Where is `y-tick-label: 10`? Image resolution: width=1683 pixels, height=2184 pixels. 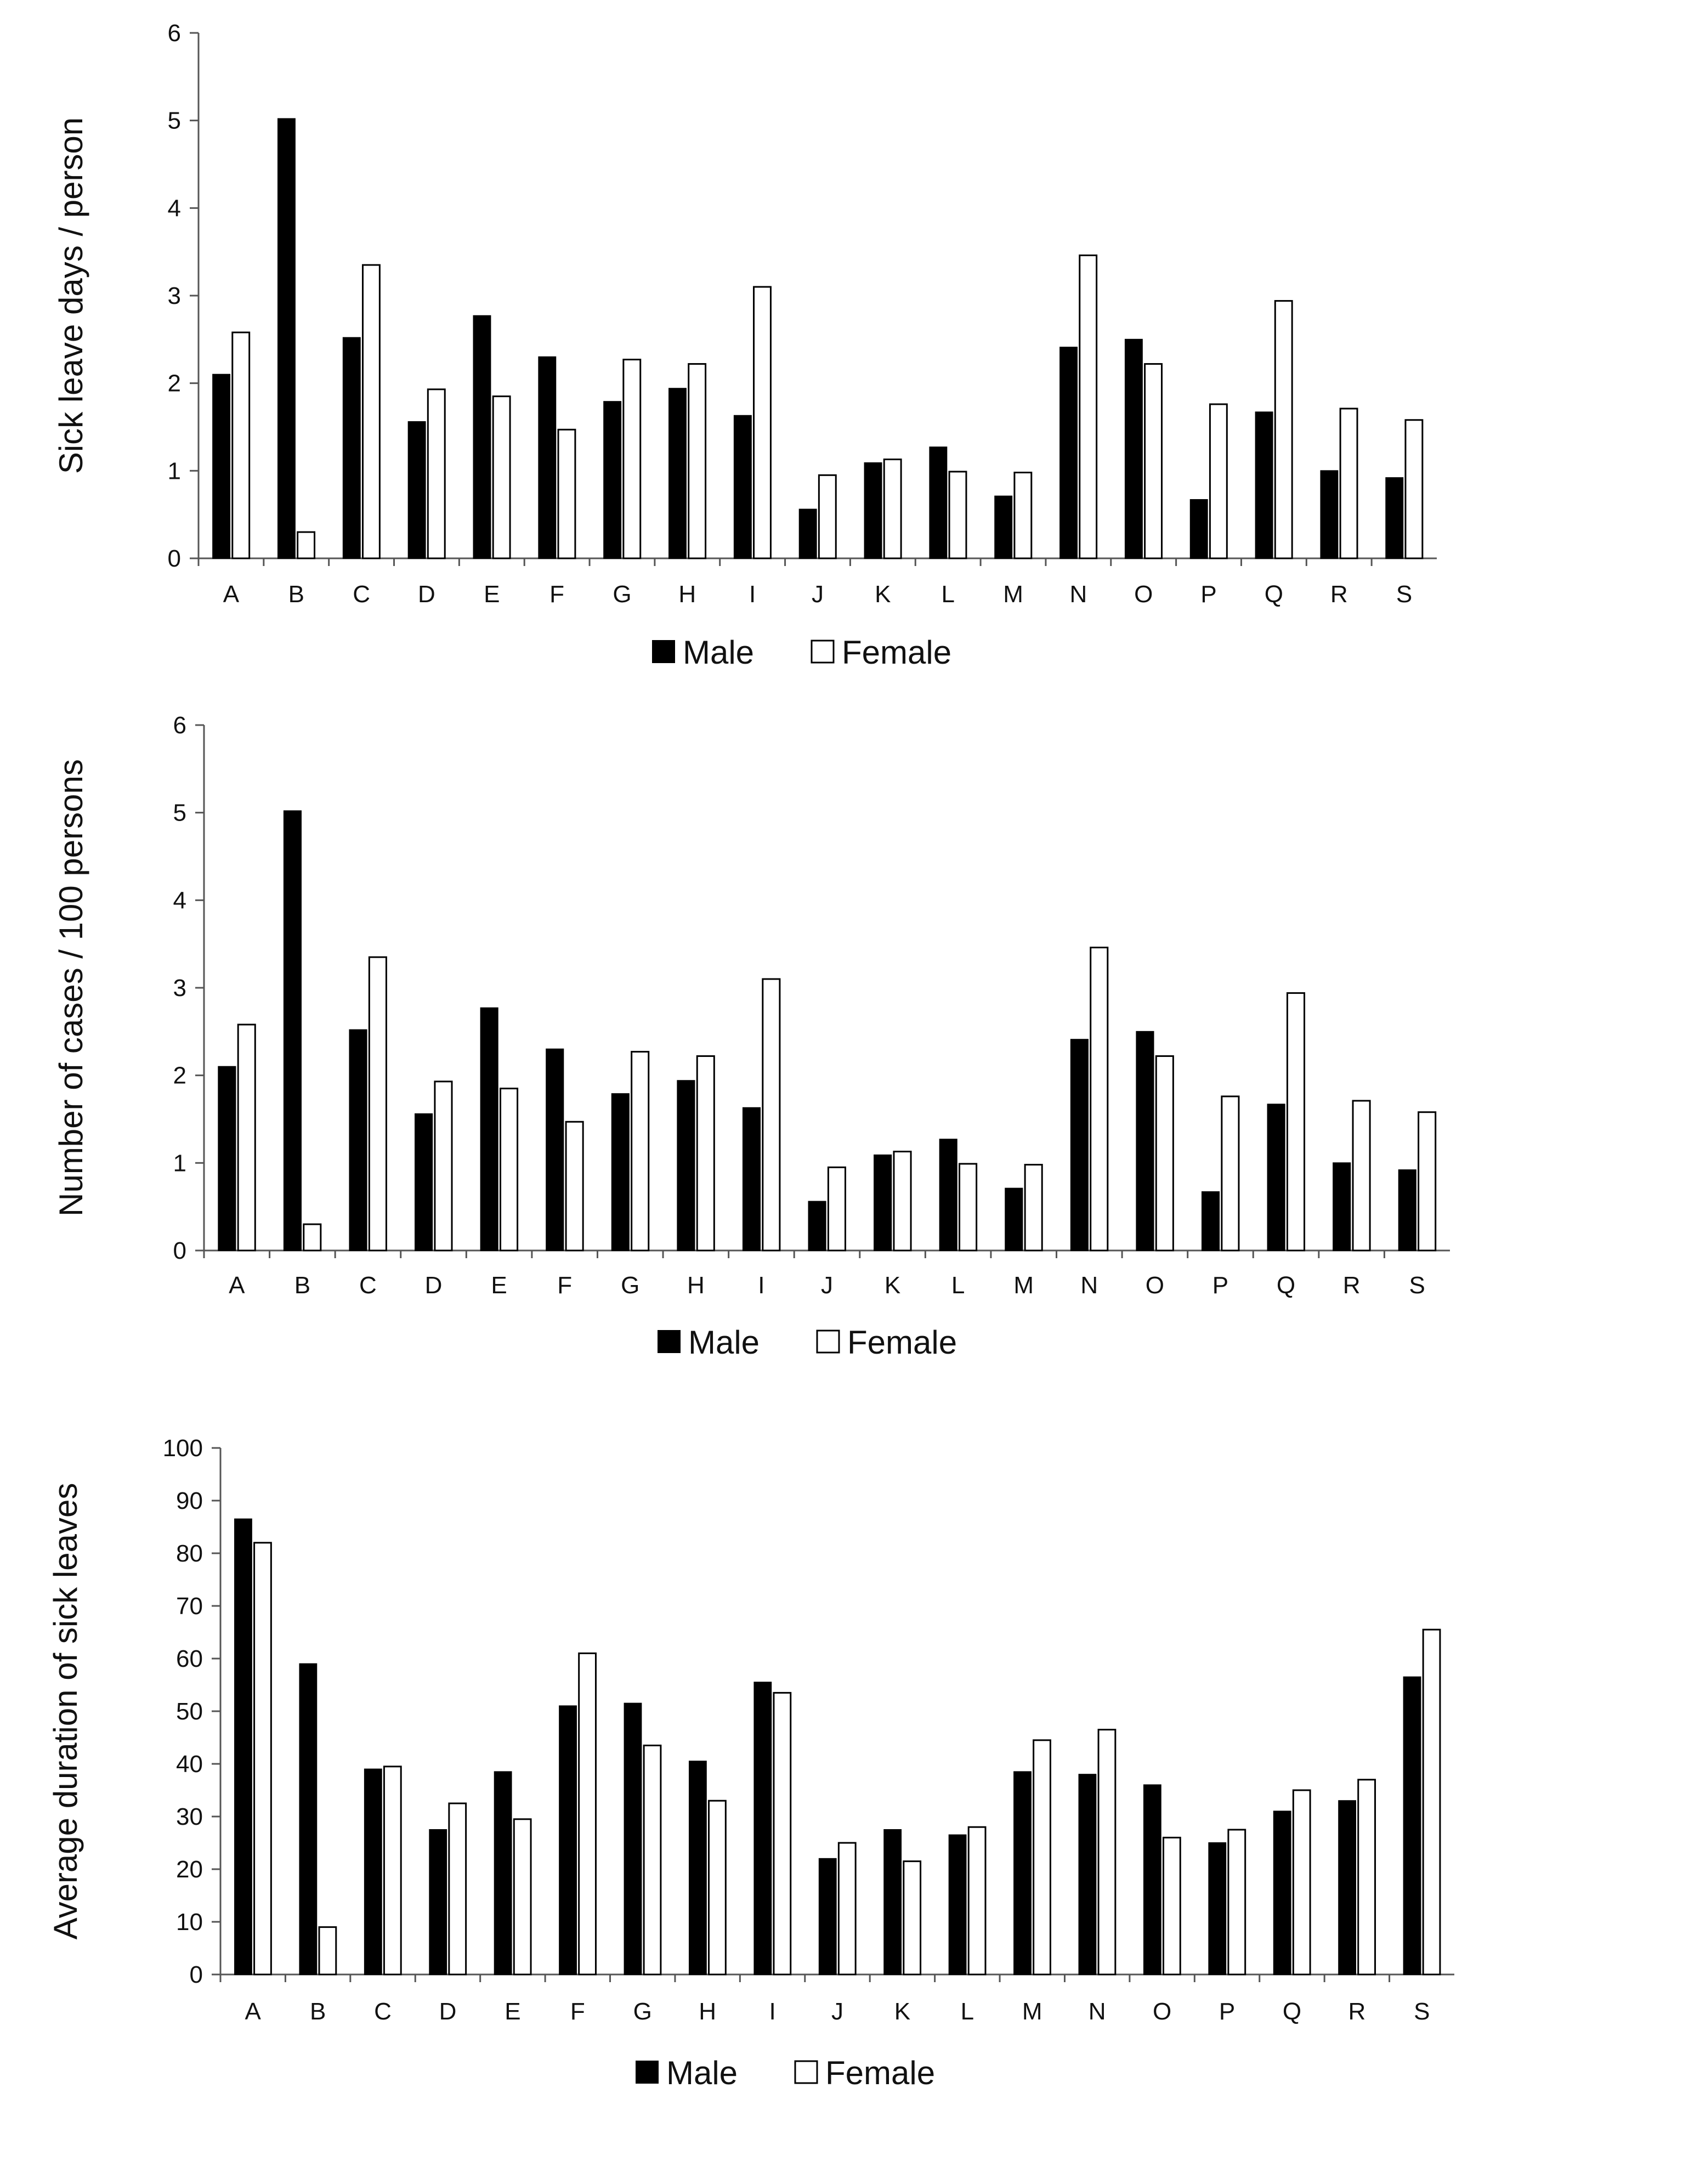
y-tick-label: 10 is located at coordinates (189, 1922).